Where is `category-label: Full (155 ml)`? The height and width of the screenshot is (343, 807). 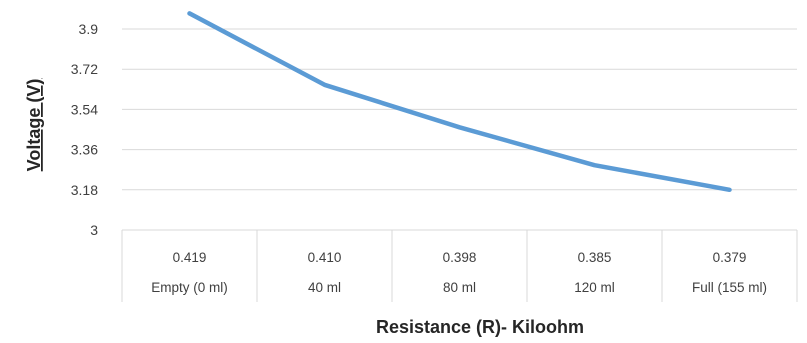
category-label: Full (155 ml) is located at coordinates (729, 287).